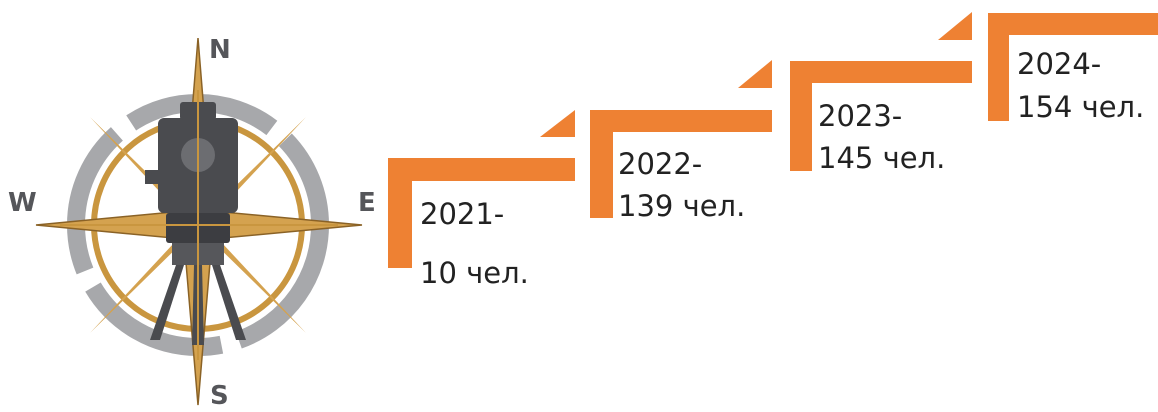 The width and height of the screenshot is (1158, 412). Describe the element at coordinates (22, 203) in the screenshot. I see `compass-letter: W` at that location.